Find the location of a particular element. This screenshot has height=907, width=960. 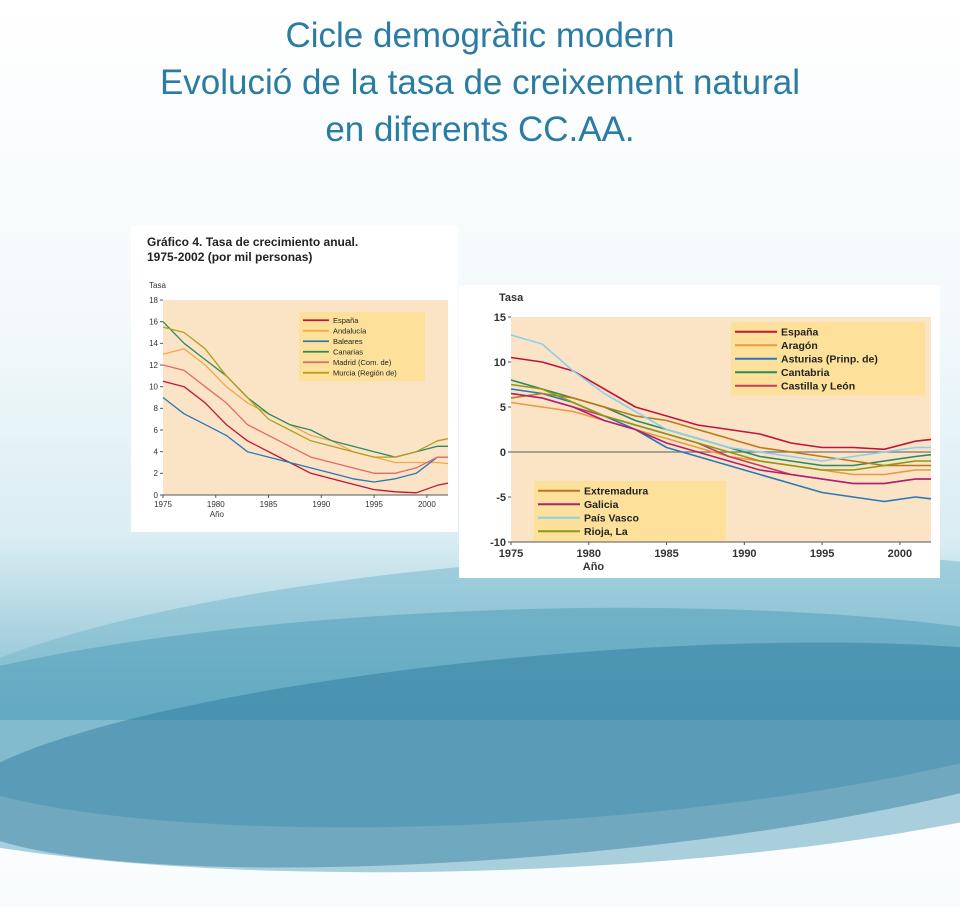

legend-label: Extremadura is located at coordinates (616, 491).